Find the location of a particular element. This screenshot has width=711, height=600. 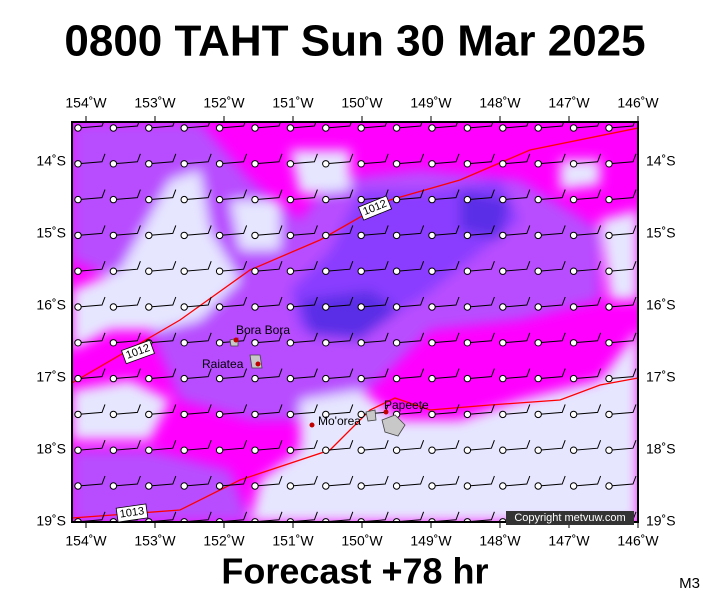

lat-label: 19˚S is located at coordinates (51, 521).